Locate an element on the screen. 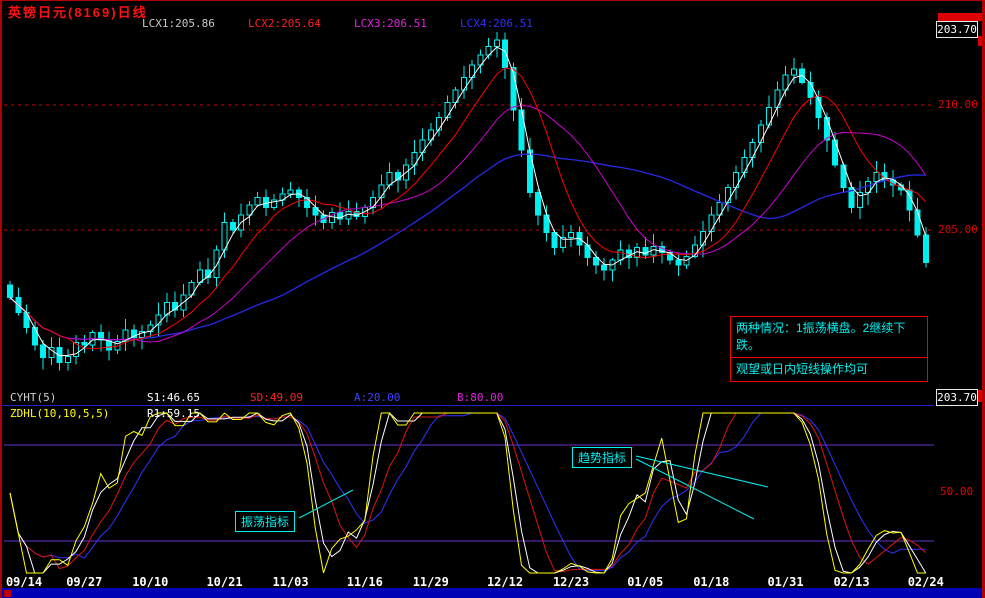 This screenshot has height=598, width=985. param-b: B:80.00 is located at coordinates (480, 397).